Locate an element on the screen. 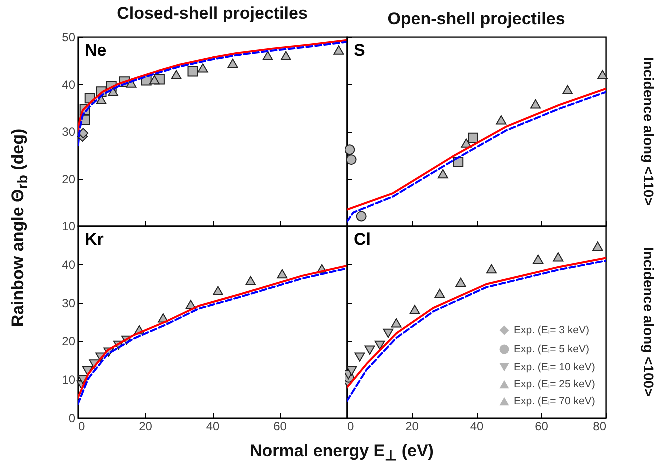 The height and width of the screenshot is (469, 670). annotation: Kr is located at coordinates (94, 239).